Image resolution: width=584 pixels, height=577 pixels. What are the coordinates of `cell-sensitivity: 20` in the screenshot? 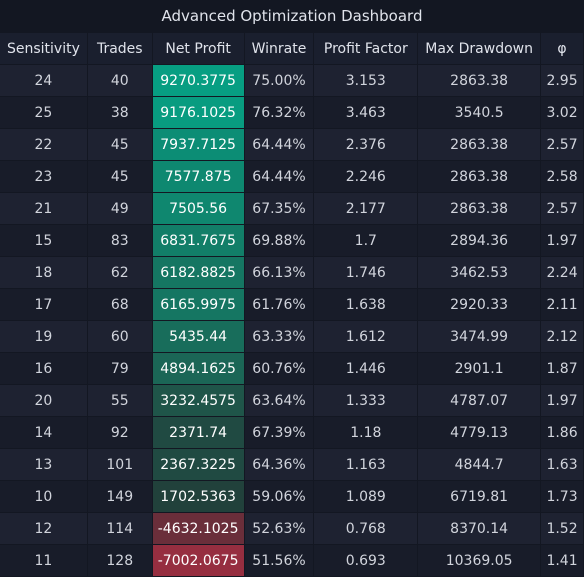 It's located at (43, 400).